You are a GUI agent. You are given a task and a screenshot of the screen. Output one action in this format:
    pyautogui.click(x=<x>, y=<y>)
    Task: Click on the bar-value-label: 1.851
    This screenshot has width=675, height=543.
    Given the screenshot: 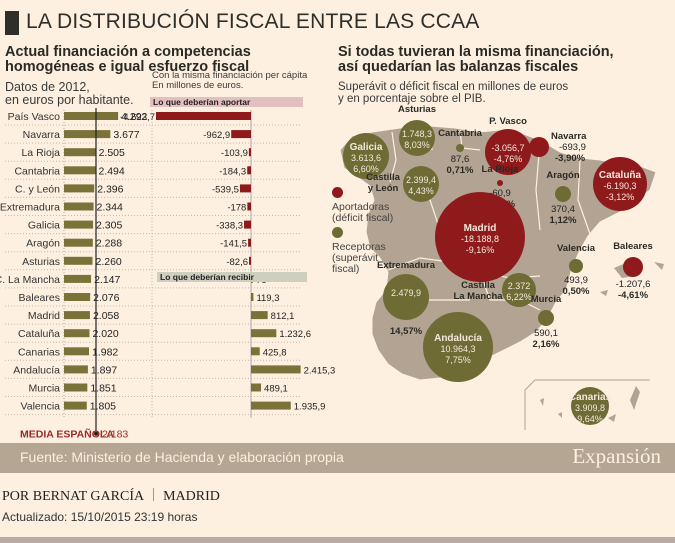 What is the action you would take?
    pyautogui.click(x=103, y=389)
    